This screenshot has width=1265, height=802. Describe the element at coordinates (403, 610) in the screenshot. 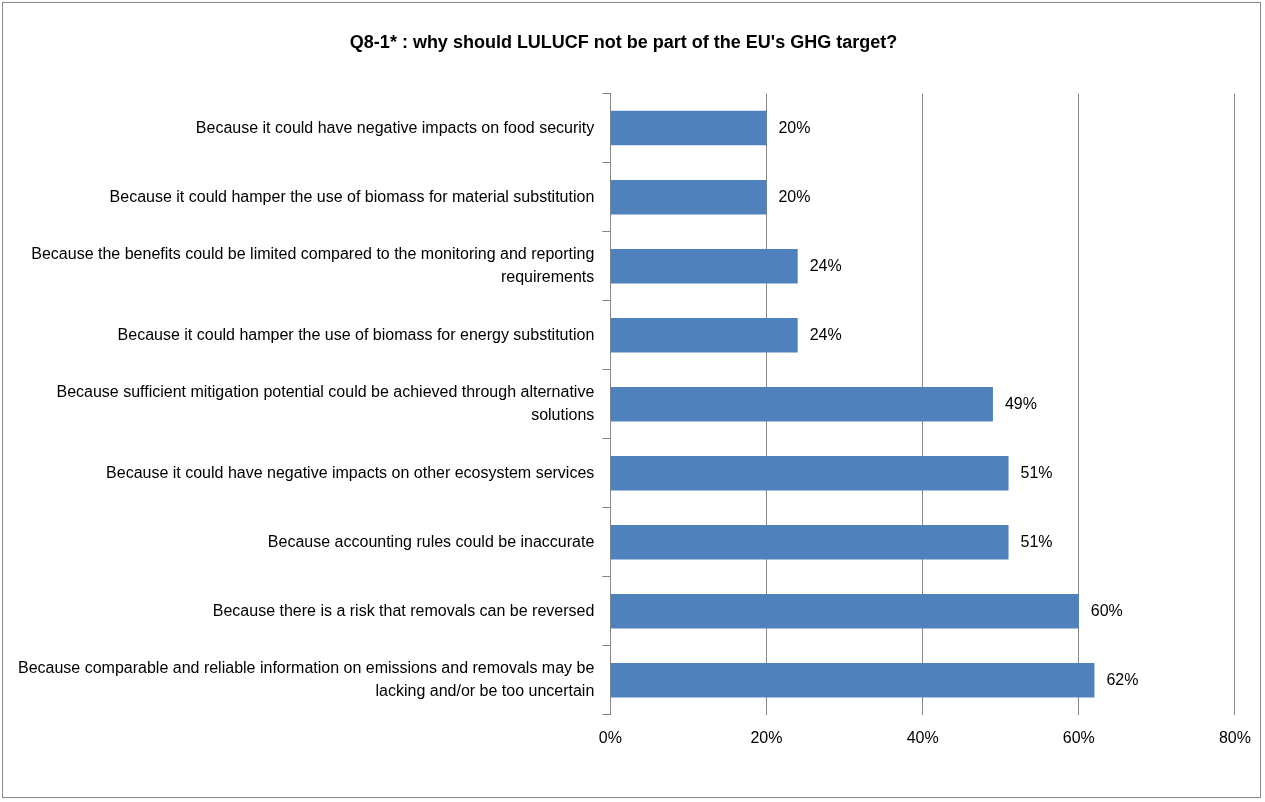

I see `y-tick-label: Because there is a risk that removals can be reversed` at that location.